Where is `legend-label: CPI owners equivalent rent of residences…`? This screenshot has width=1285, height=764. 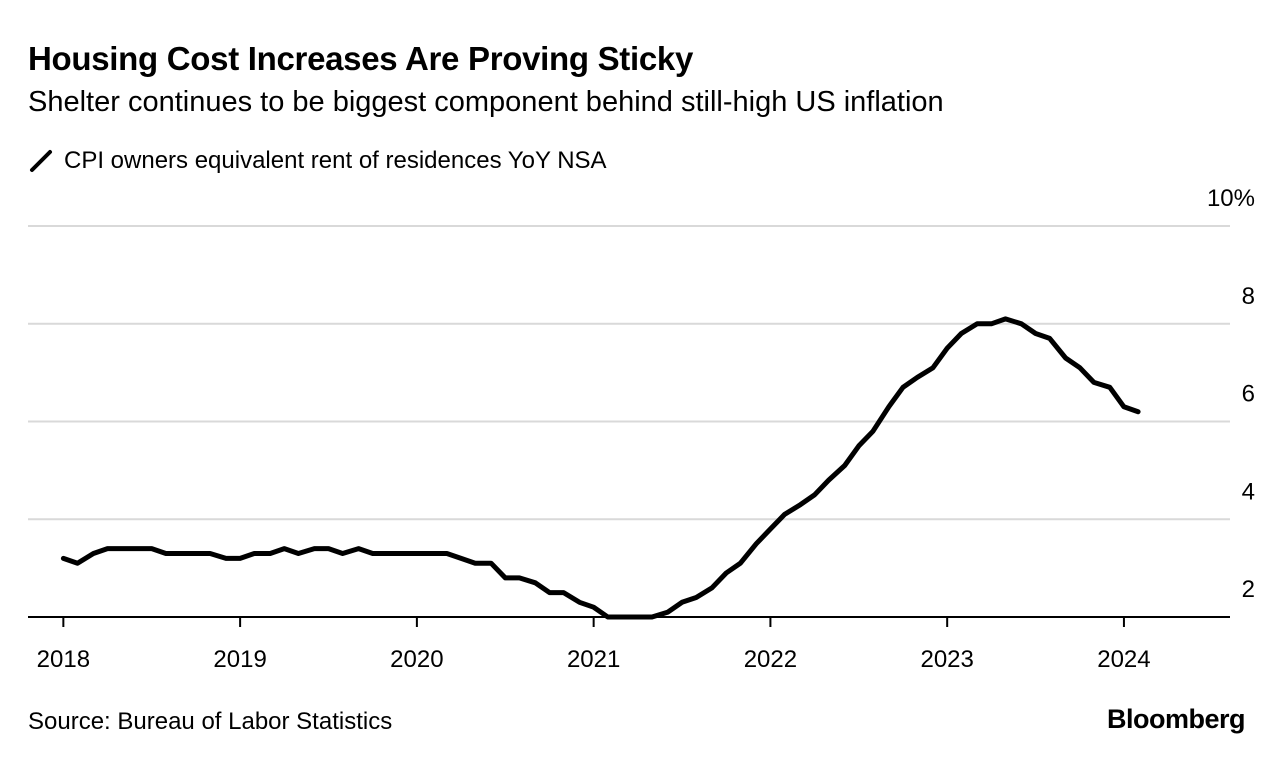
legend-label: CPI owners equivalent rent of residences… is located at coordinates (335, 160).